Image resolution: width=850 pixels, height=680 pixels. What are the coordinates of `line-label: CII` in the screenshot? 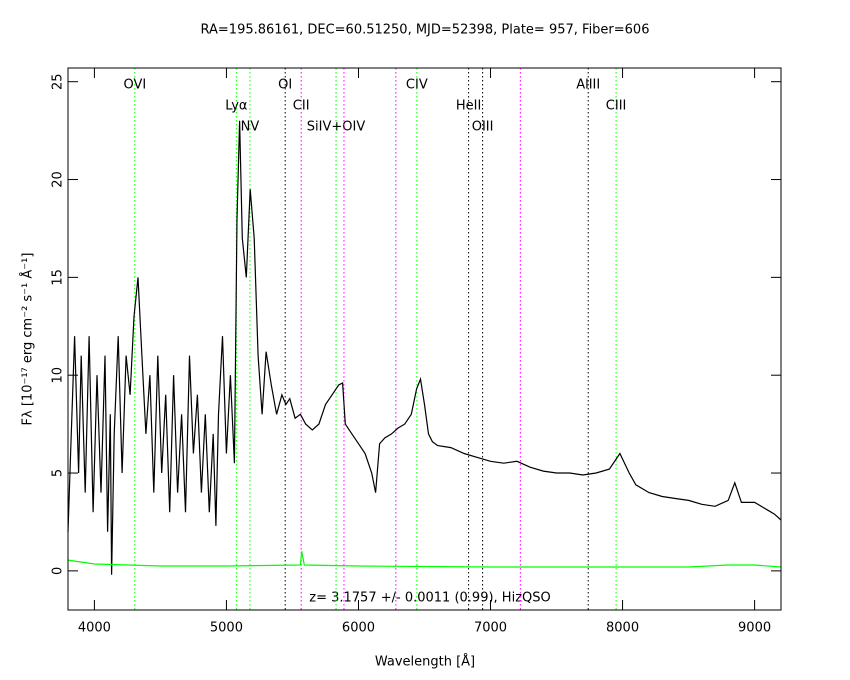 It's located at (301, 106).